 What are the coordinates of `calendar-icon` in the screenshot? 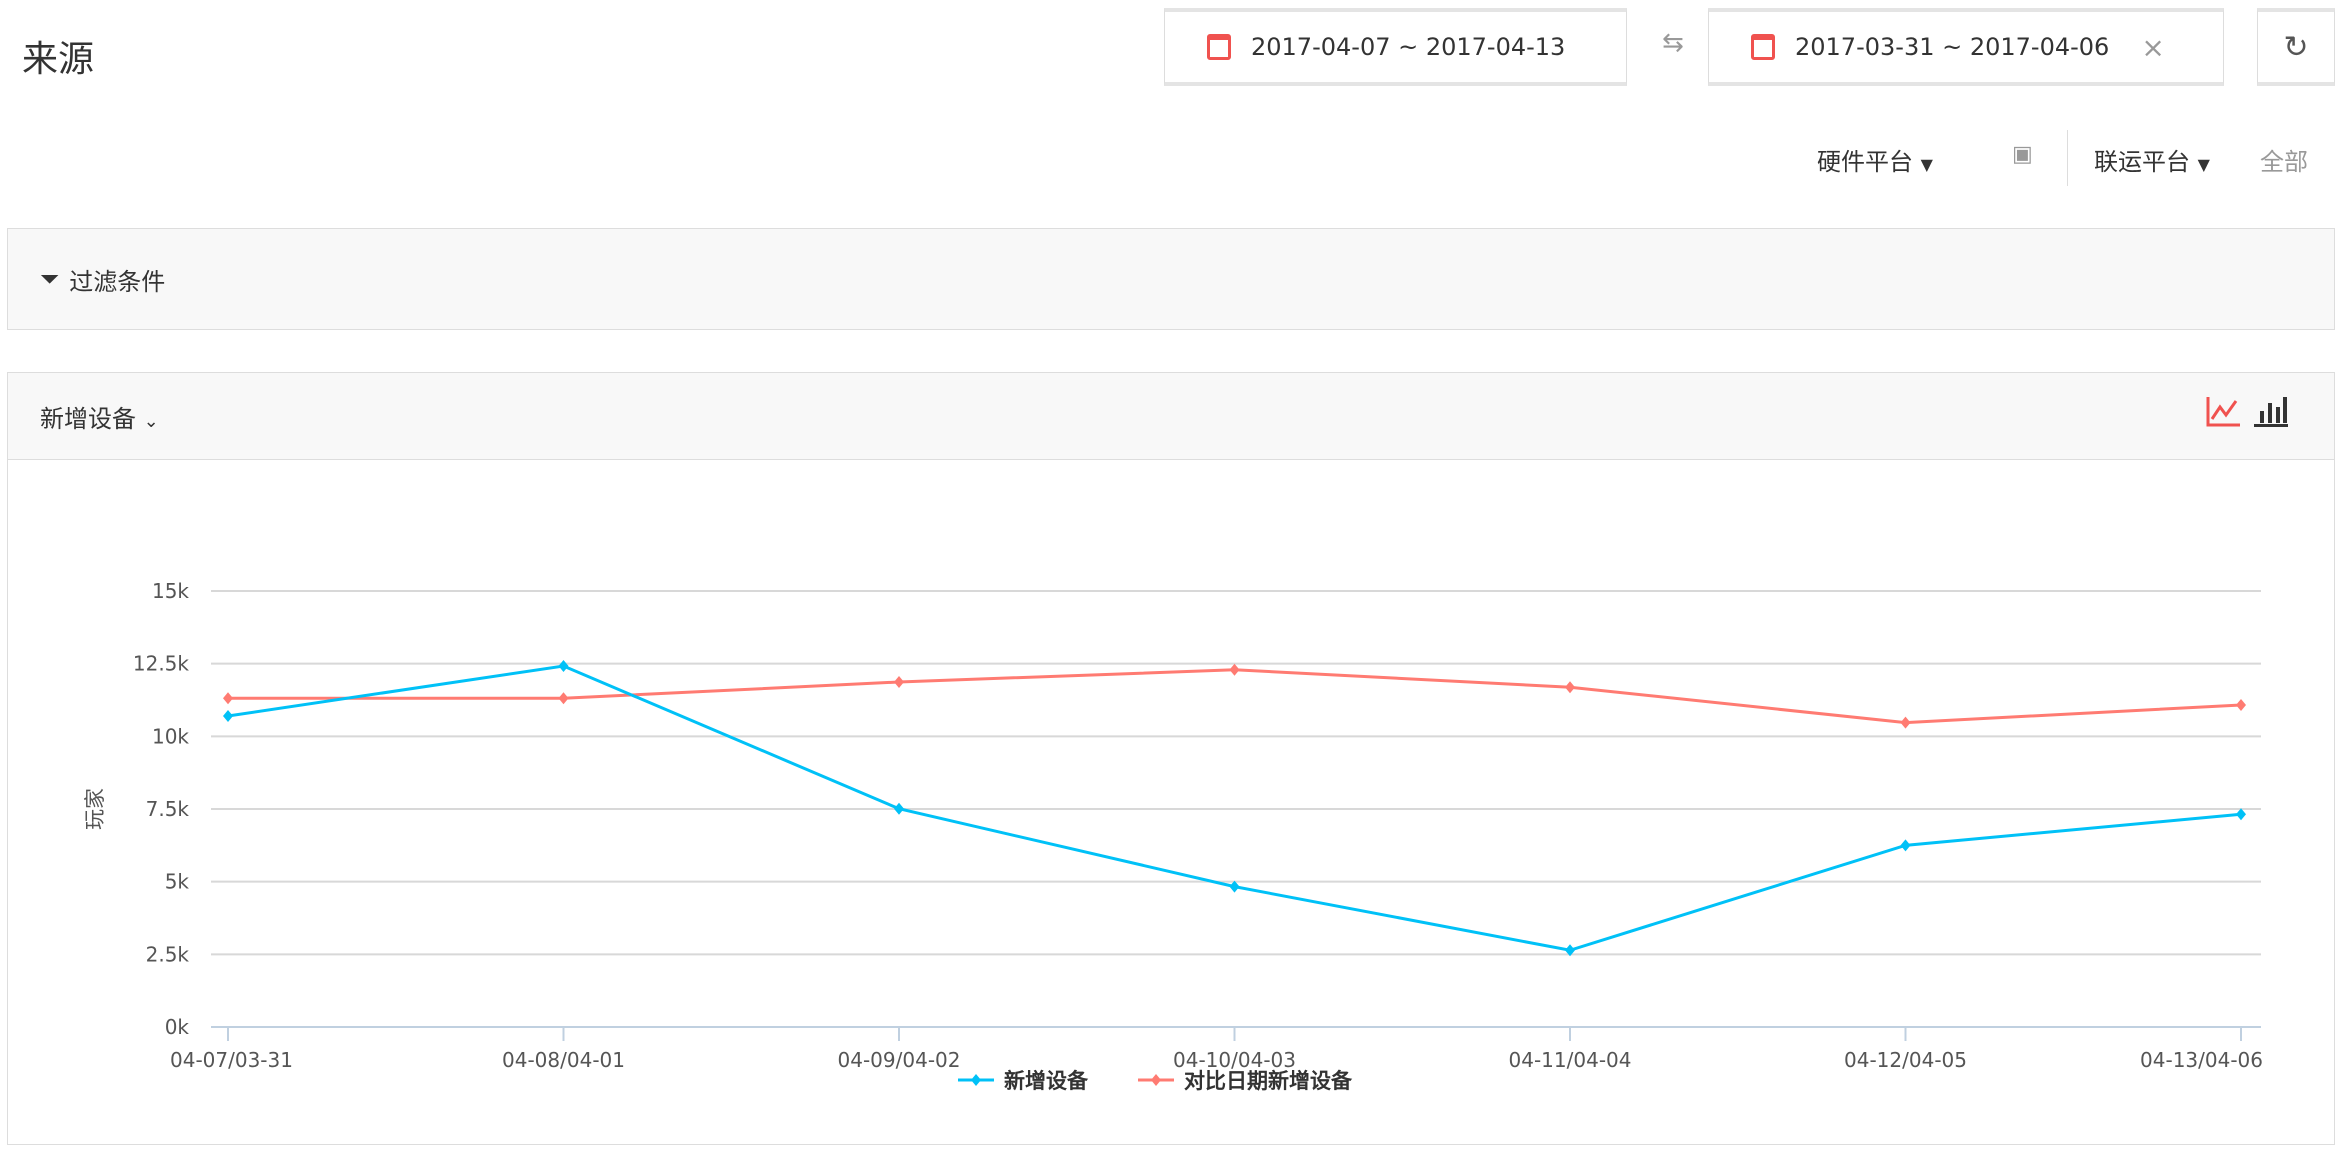 It's located at (1219, 47).